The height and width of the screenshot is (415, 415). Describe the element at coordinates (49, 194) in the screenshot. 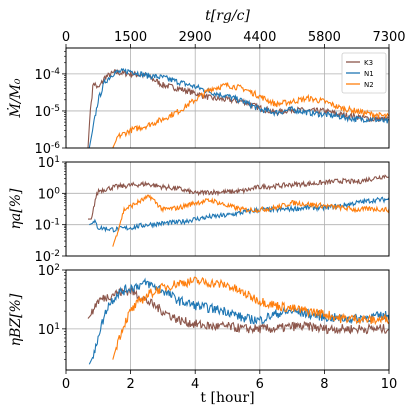

I see `y-tick-label: 10⁰` at that location.